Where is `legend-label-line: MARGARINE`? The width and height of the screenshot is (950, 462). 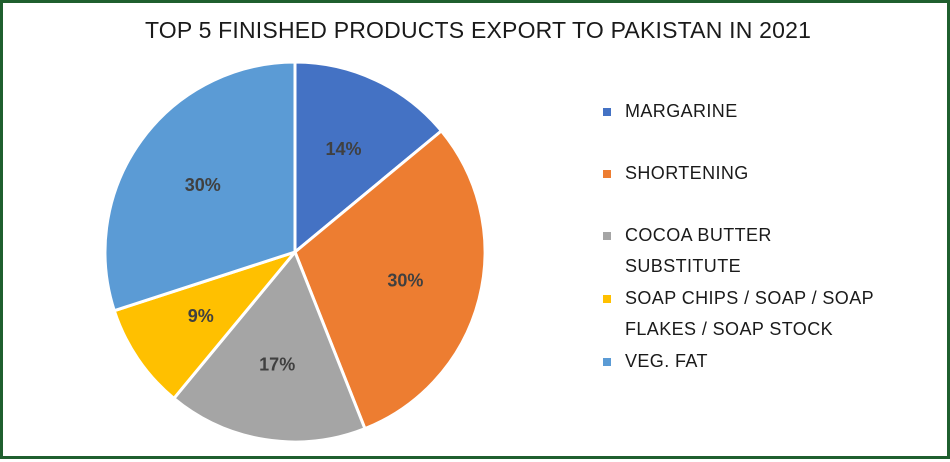
legend-label-line: MARGARINE is located at coordinates (681, 111).